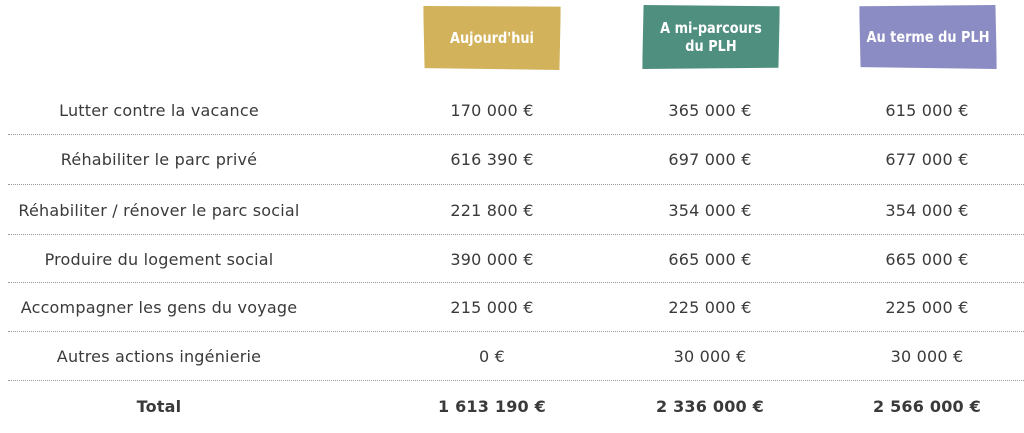 This screenshot has height=433, width=1024. I want to click on header-au-terme: Au terme du PLH, so click(928, 37).